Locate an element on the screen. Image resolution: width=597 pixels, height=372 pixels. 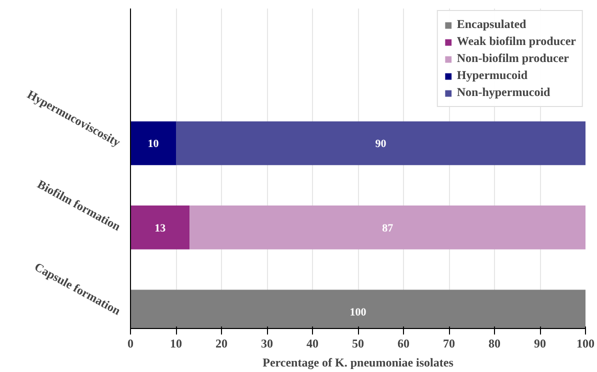
data-label: 10 is located at coordinates (154, 144).